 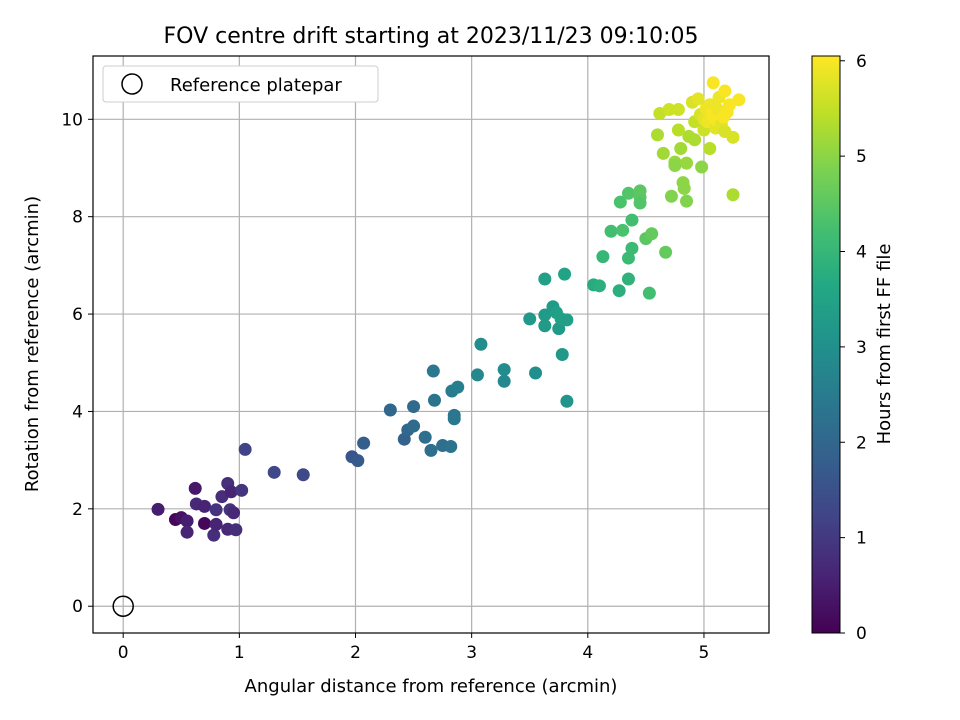 What do you see at coordinates (861, 443) in the screenshot?
I see `colorbar-tick-label: 2` at bounding box center [861, 443].